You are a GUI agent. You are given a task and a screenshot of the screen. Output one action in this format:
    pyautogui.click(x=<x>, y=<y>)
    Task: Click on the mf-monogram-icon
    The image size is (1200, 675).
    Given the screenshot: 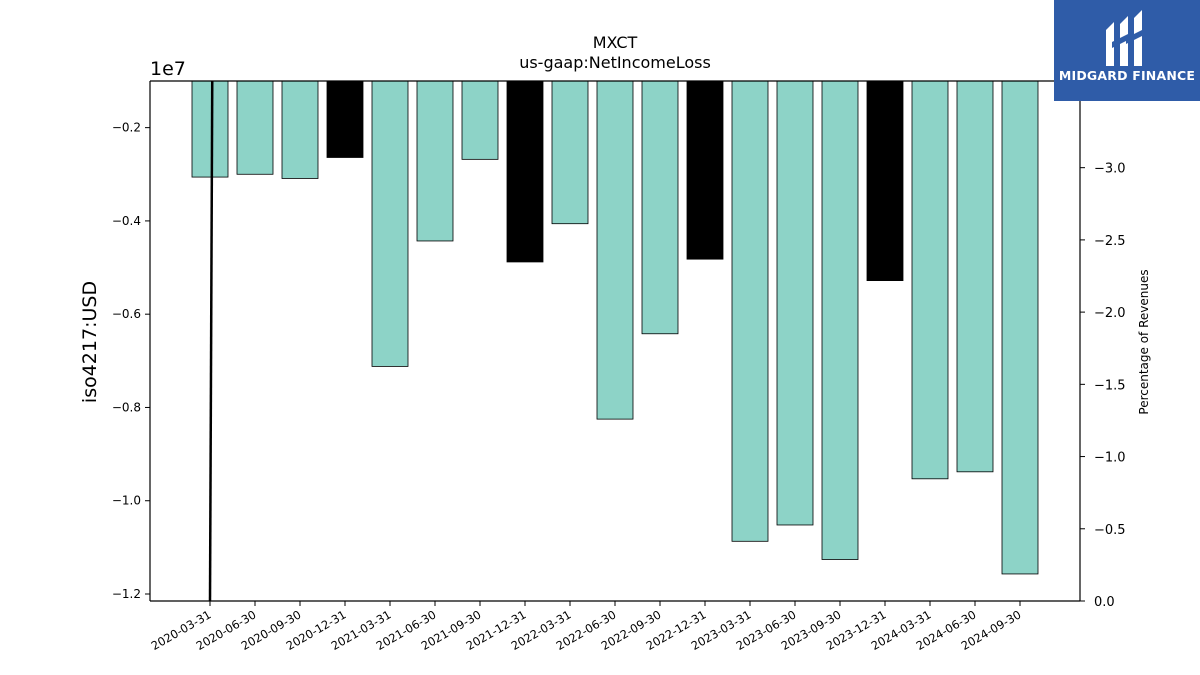 What is the action you would take?
    pyautogui.click(x=1124, y=38)
    